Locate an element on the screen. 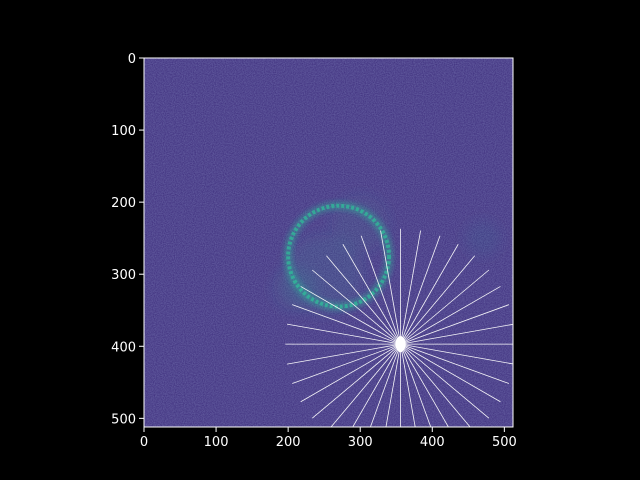  x-tick-label: 0 is located at coordinates (144, 442).